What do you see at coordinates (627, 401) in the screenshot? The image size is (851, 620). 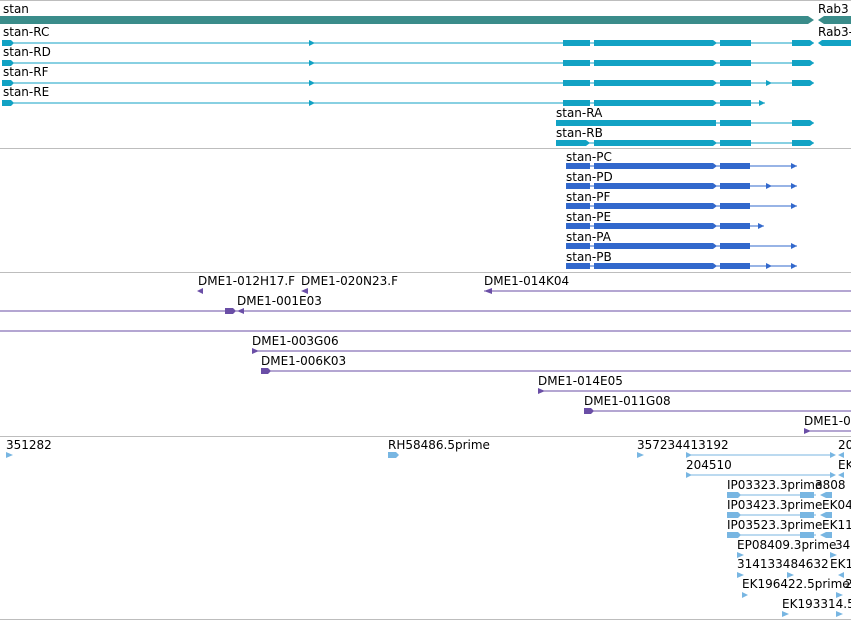 I see `insertion-label: DME1-011G08` at bounding box center [627, 401].